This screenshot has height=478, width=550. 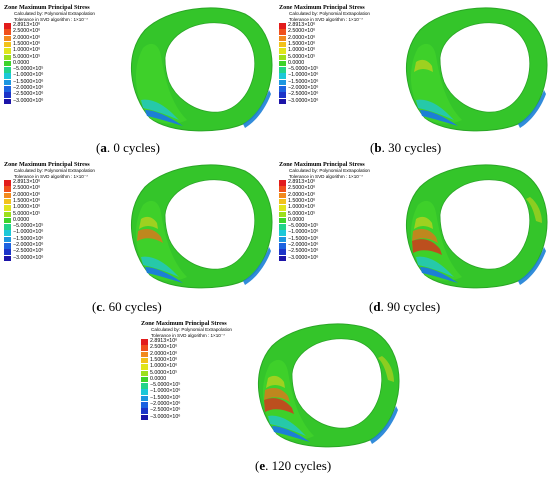 What do you see at coordinates (99, 306) in the screenshot?
I see `caption-letter: c` at bounding box center [99, 306].